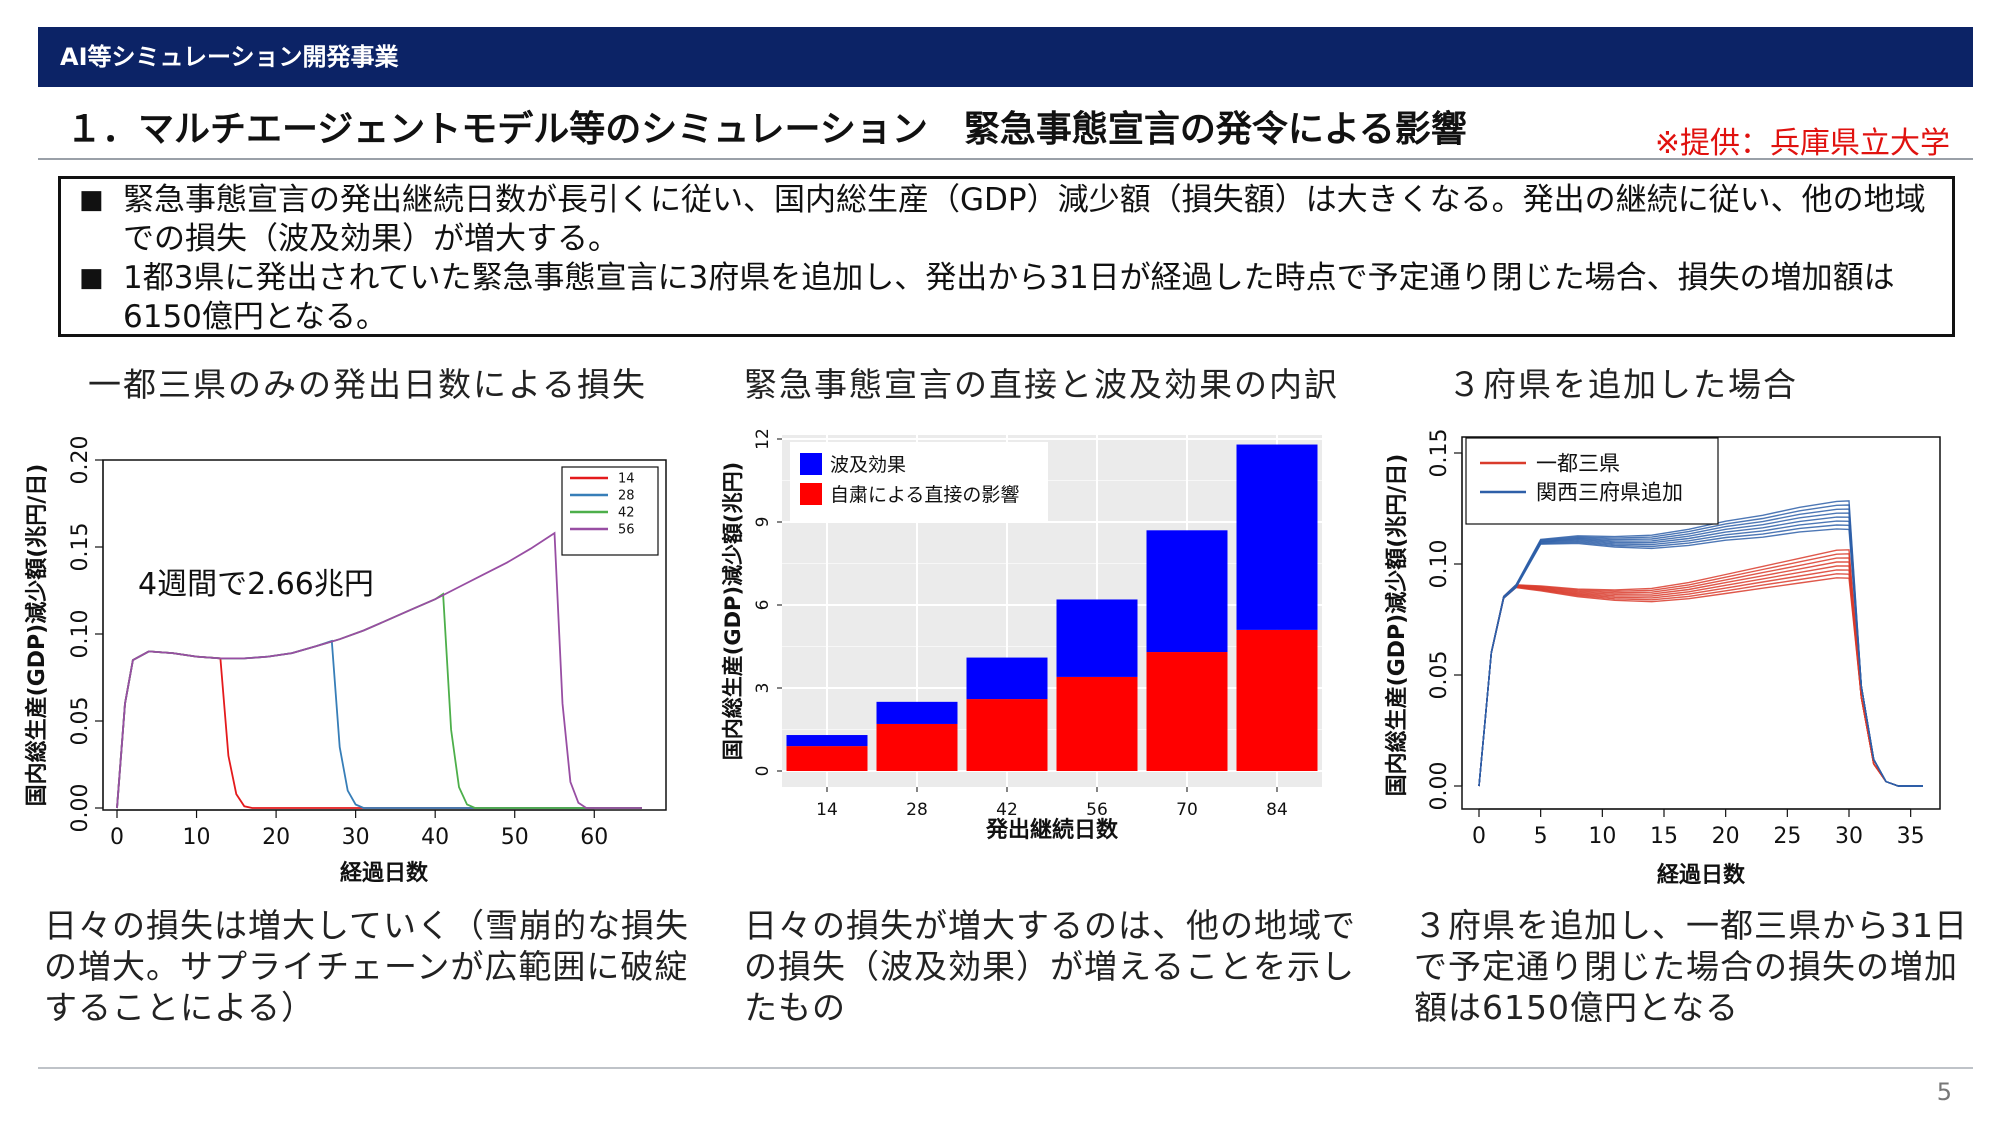 Image resolution: width=2000 pixels, height=1125 pixels. I want to click on y-tick-label: 12, so click(763, 439).